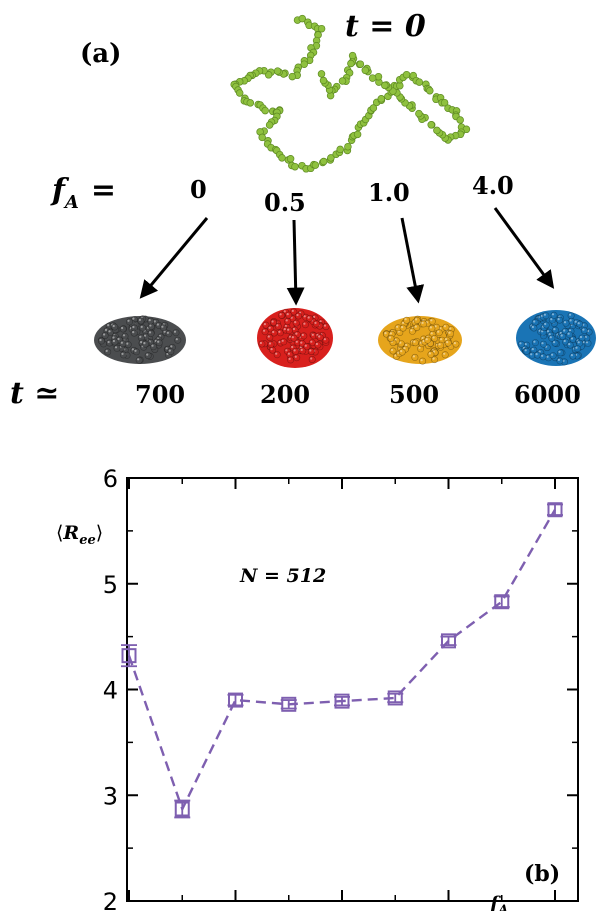 The image size is (615, 911). What do you see at coordinates (554, 909) in the screenshot?
I see `x-tick-label: 4` at bounding box center [554, 909].